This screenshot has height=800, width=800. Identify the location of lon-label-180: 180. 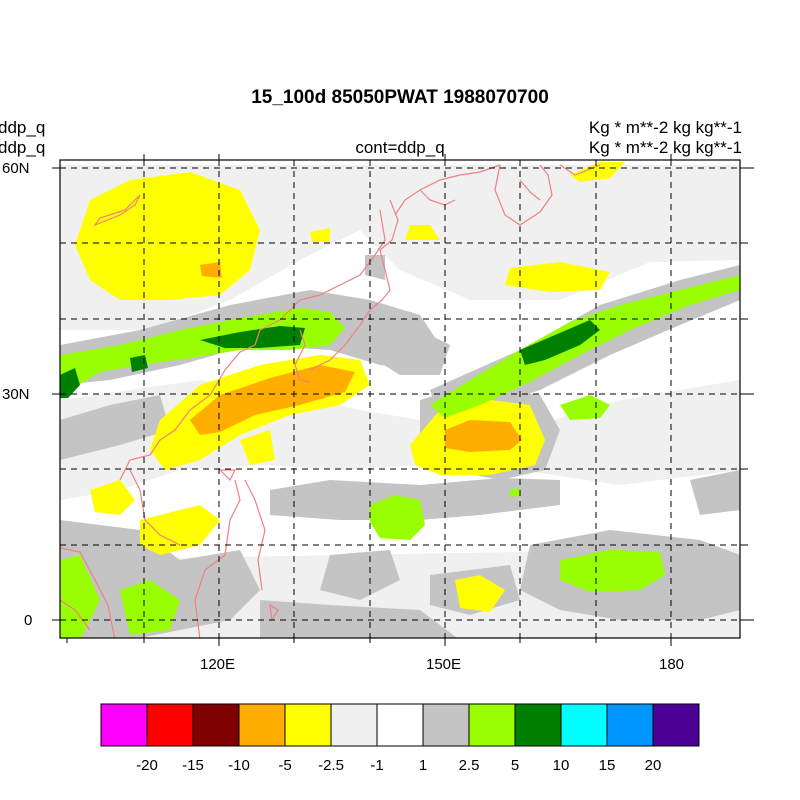
(672, 664).